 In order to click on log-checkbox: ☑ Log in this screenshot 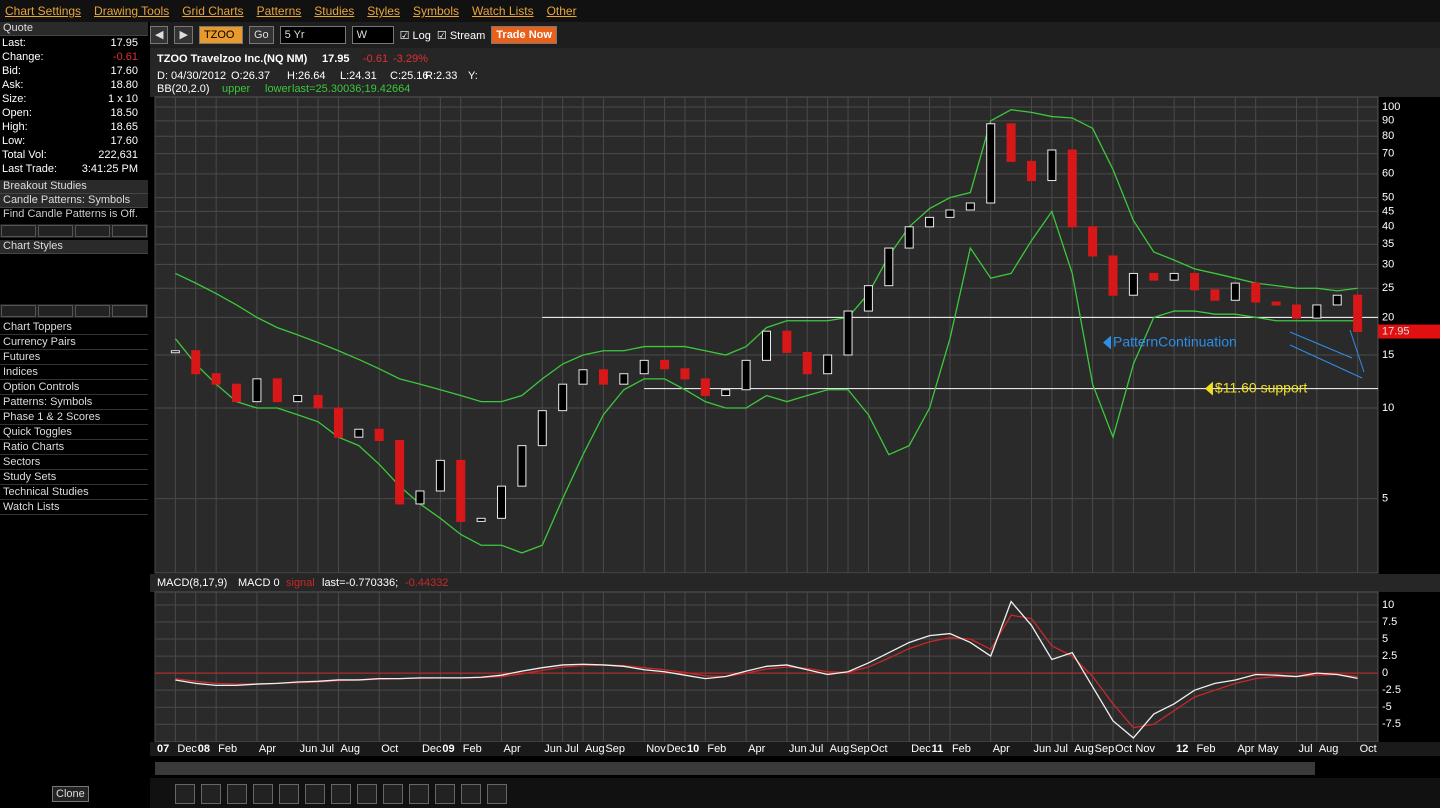, I will do `click(415, 35)`.